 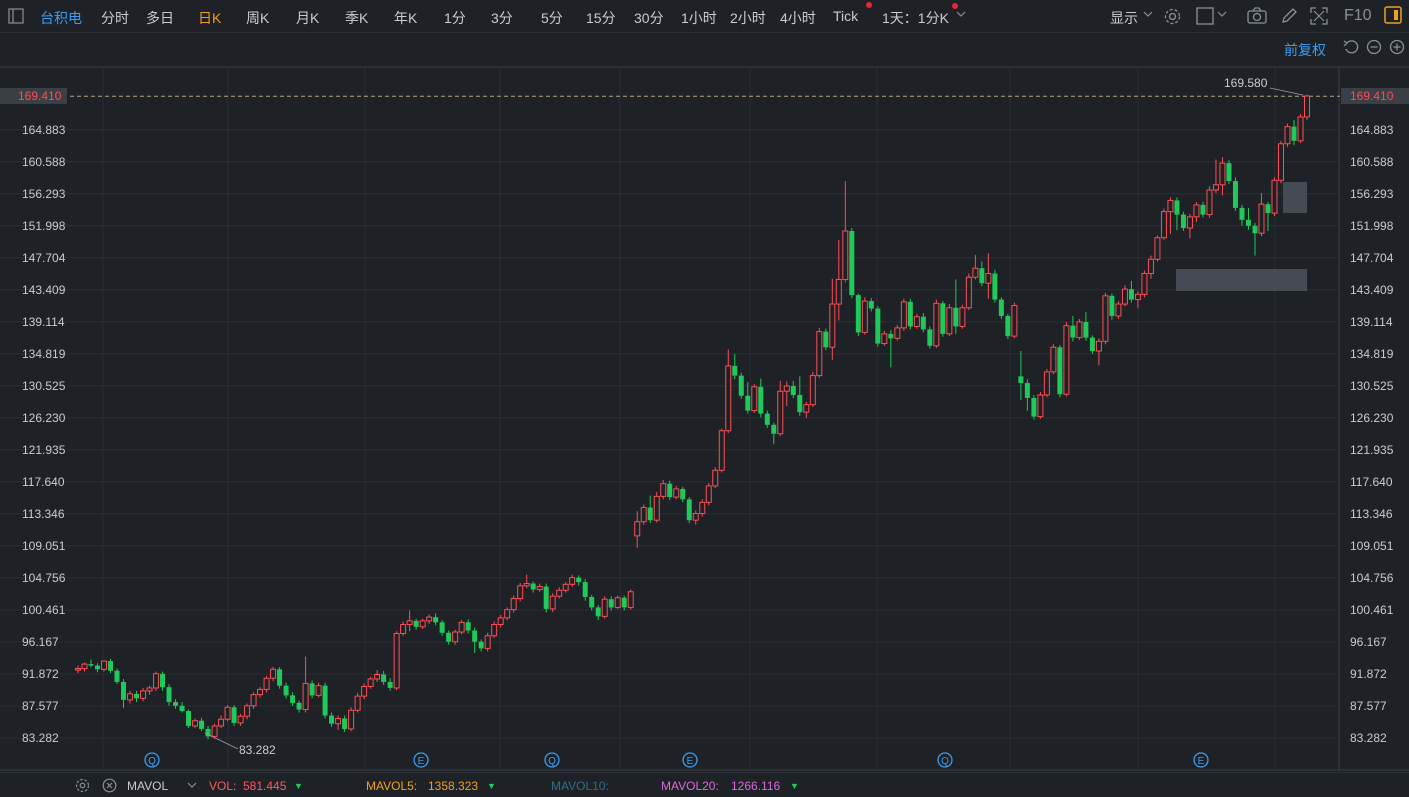 What do you see at coordinates (1358, 15) in the screenshot?
I see `f10-button: F10` at bounding box center [1358, 15].